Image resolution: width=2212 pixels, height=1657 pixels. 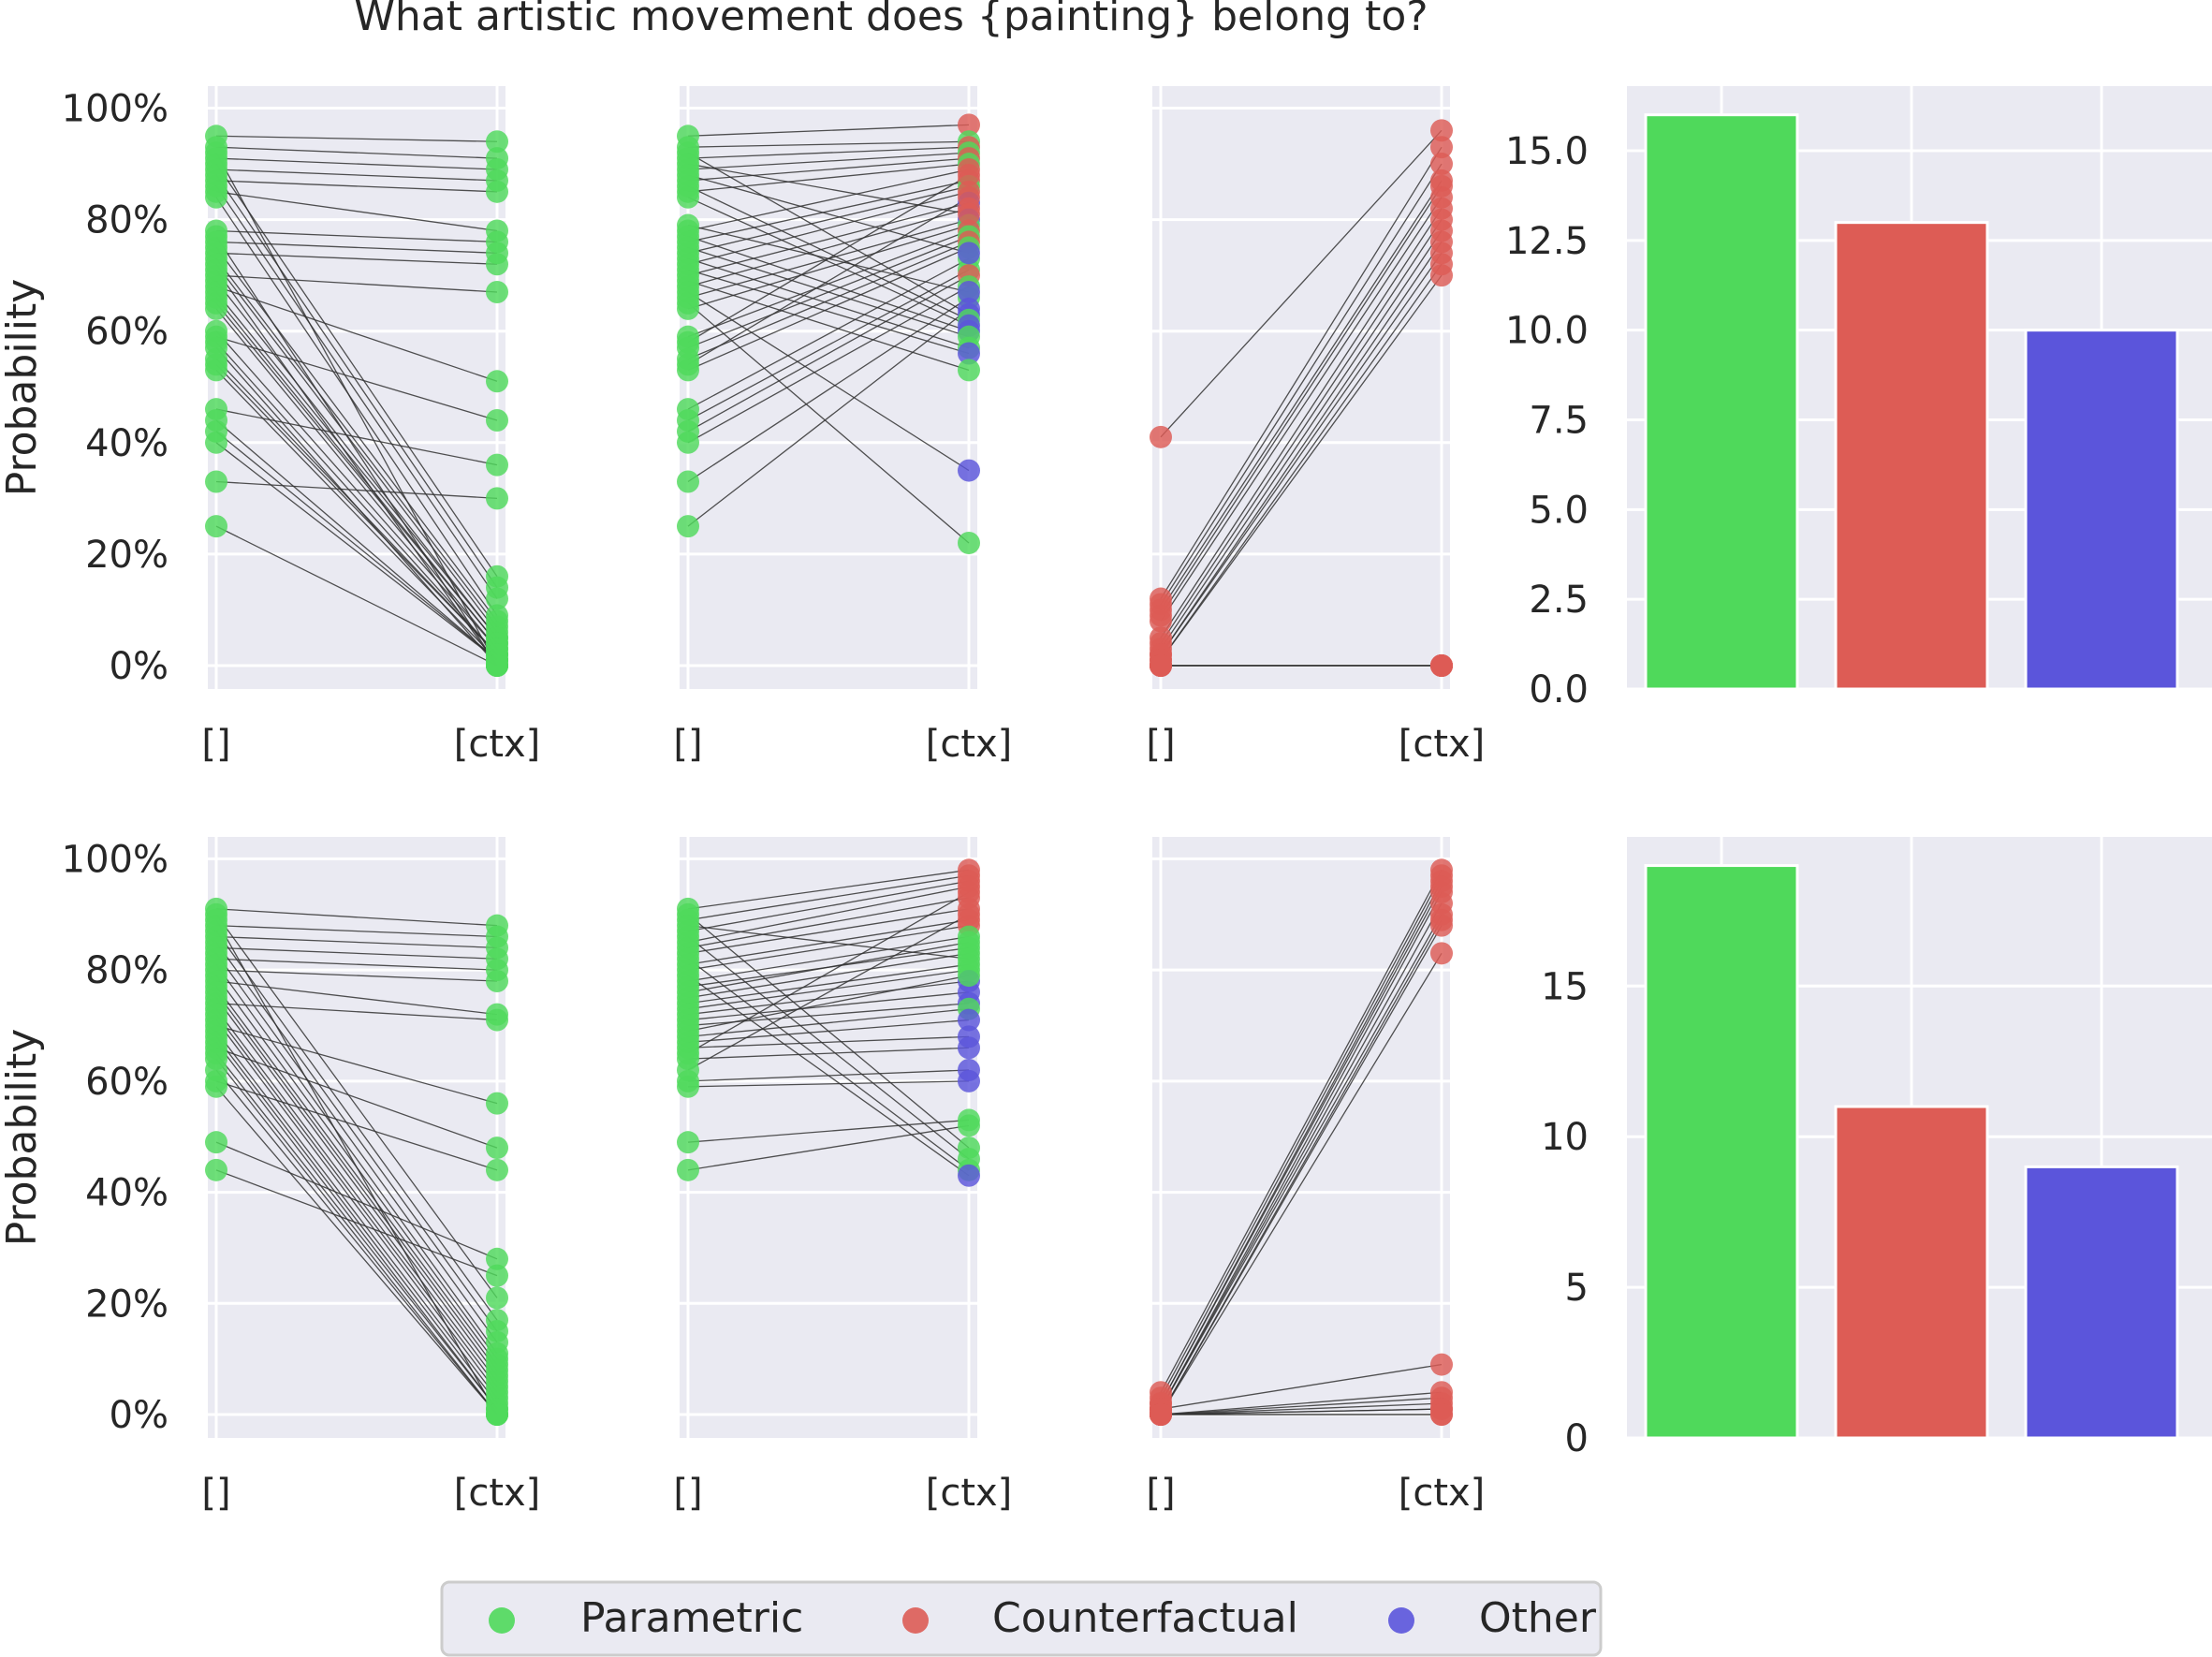 I want to click on panel-r2-c2: [] [ctx], so click(x=842, y=1176).